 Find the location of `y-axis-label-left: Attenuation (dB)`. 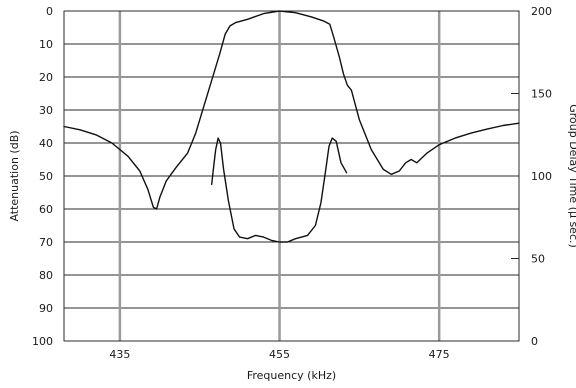

y-axis-label-left: Attenuation (dB) is located at coordinates (14, 175).